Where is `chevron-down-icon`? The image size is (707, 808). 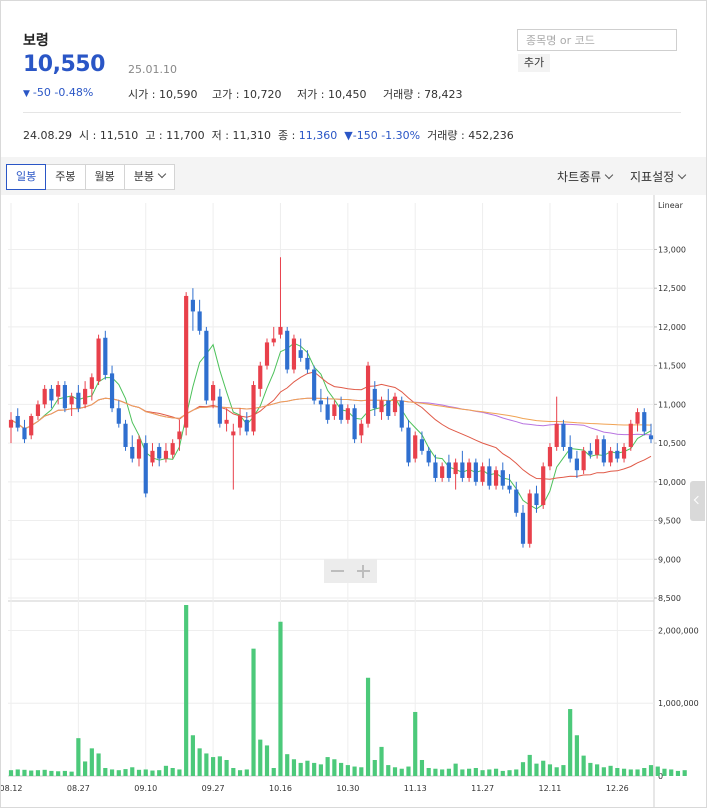
chevron-down-icon is located at coordinates (682, 175).